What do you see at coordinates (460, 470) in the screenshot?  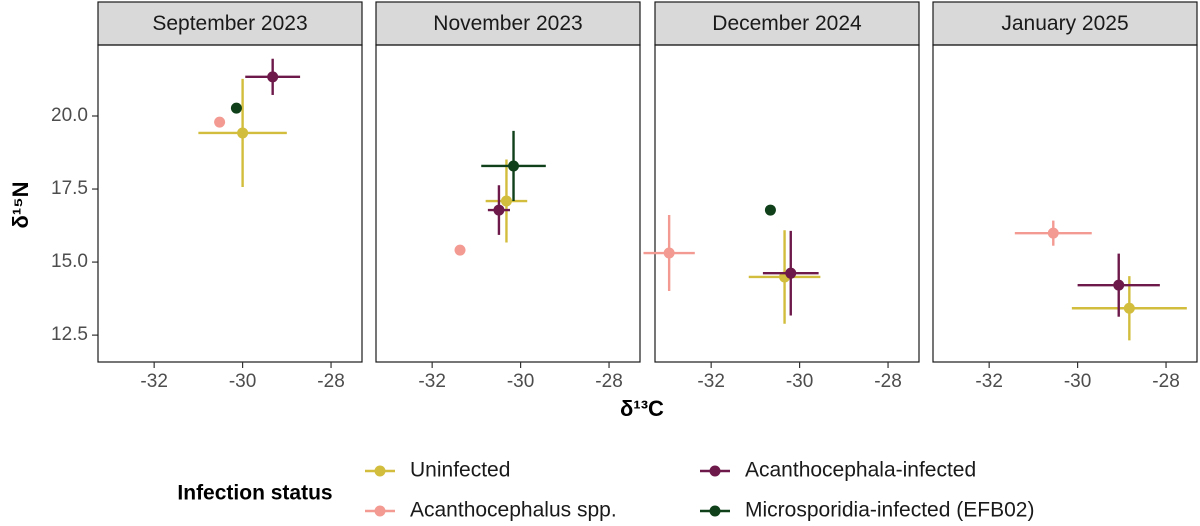 I see `legend-label: Uninfected` at bounding box center [460, 470].